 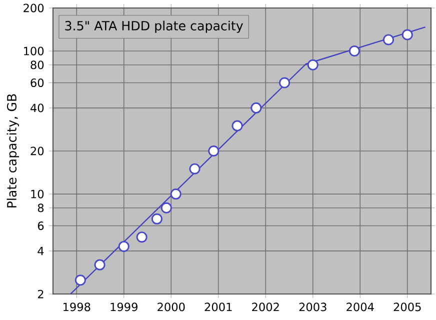 What do you see at coordinates (218, 307) in the screenshot?
I see `x-tick-label: 2001` at bounding box center [218, 307].